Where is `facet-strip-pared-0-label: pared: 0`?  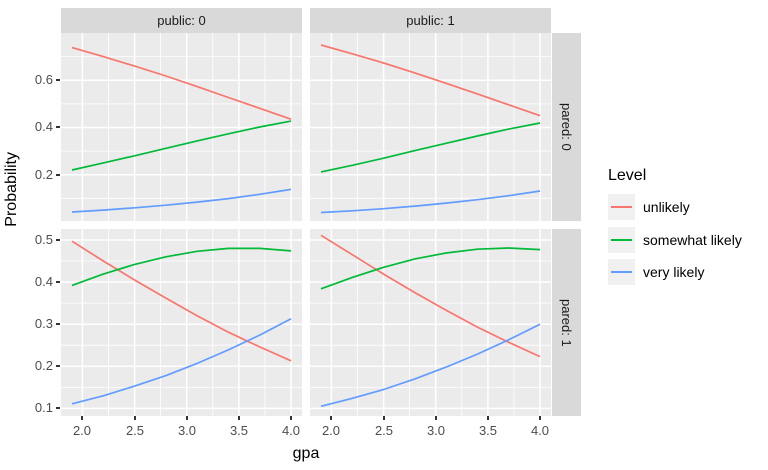
facet-strip-pared-0-label: pared: 0 is located at coordinates (566, 127).